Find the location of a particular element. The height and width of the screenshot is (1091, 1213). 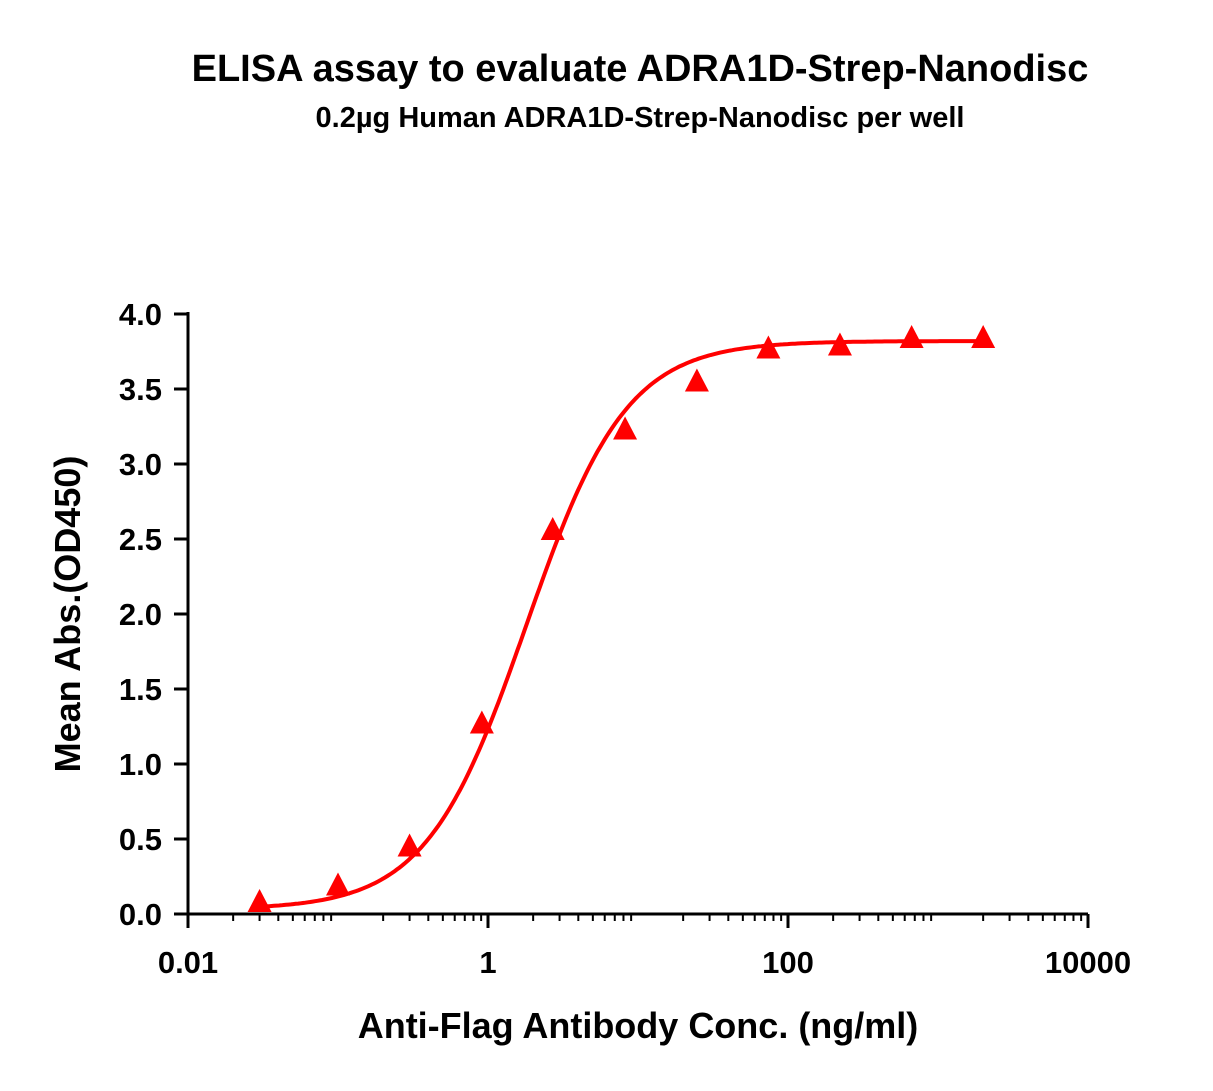

y-tick-label: 0.5 is located at coordinates (140, 839).